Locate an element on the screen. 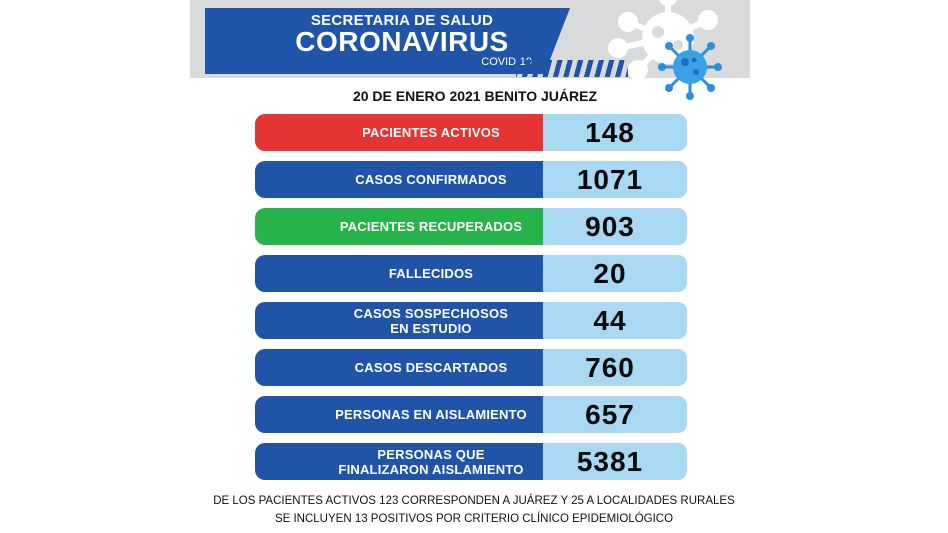 This screenshot has height=533, width=948. stat-label-box: PERSONAS EN AISLAMIENTO is located at coordinates (399, 414).